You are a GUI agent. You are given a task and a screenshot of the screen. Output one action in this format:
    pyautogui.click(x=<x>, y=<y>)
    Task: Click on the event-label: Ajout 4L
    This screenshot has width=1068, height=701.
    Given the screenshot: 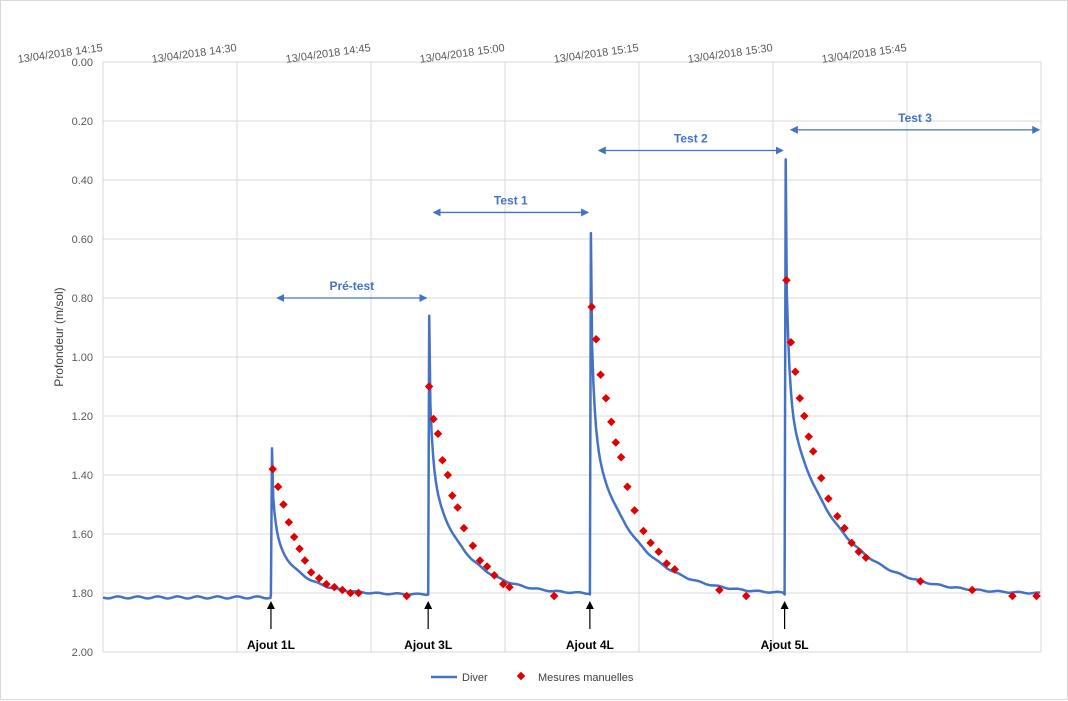 What is the action you would take?
    pyautogui.click(x=590, y=645)
    